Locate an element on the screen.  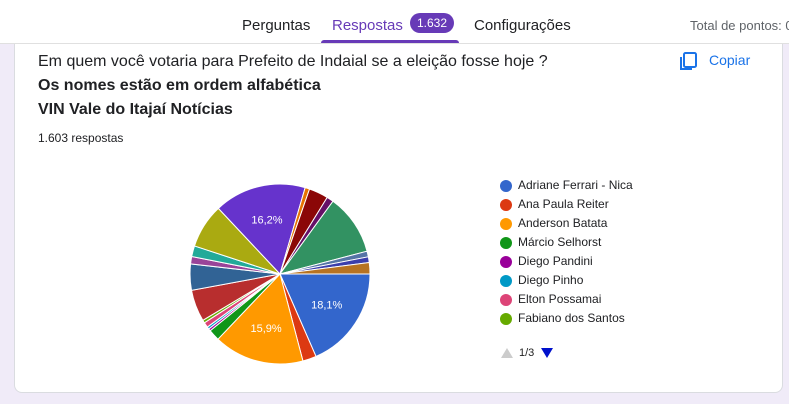
copy-button-label: Copiar is located at coordinates (730, 60).